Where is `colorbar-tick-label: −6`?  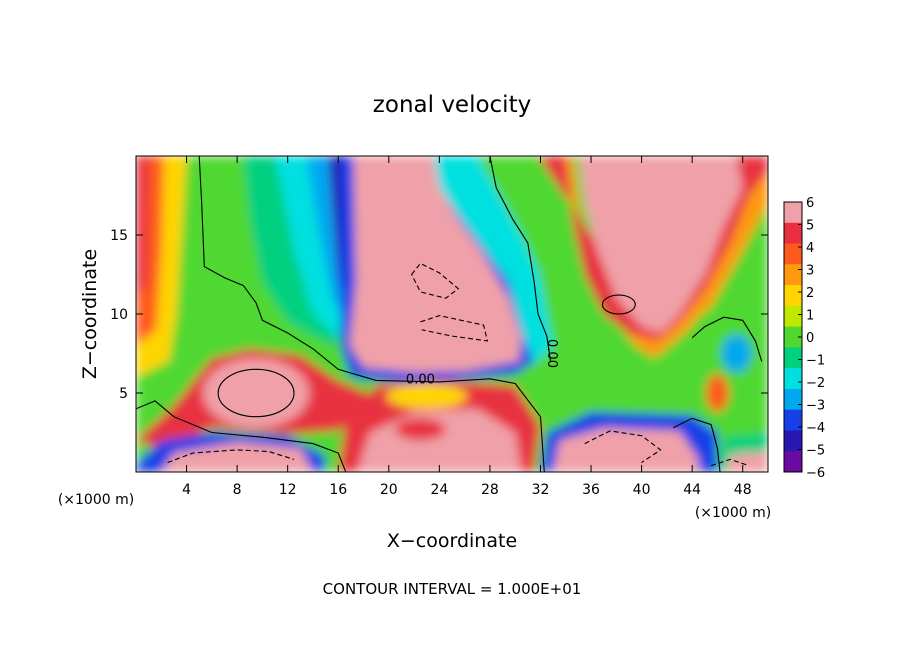 colorbar-tick-label: −6 is located at coordinates (815, 473).